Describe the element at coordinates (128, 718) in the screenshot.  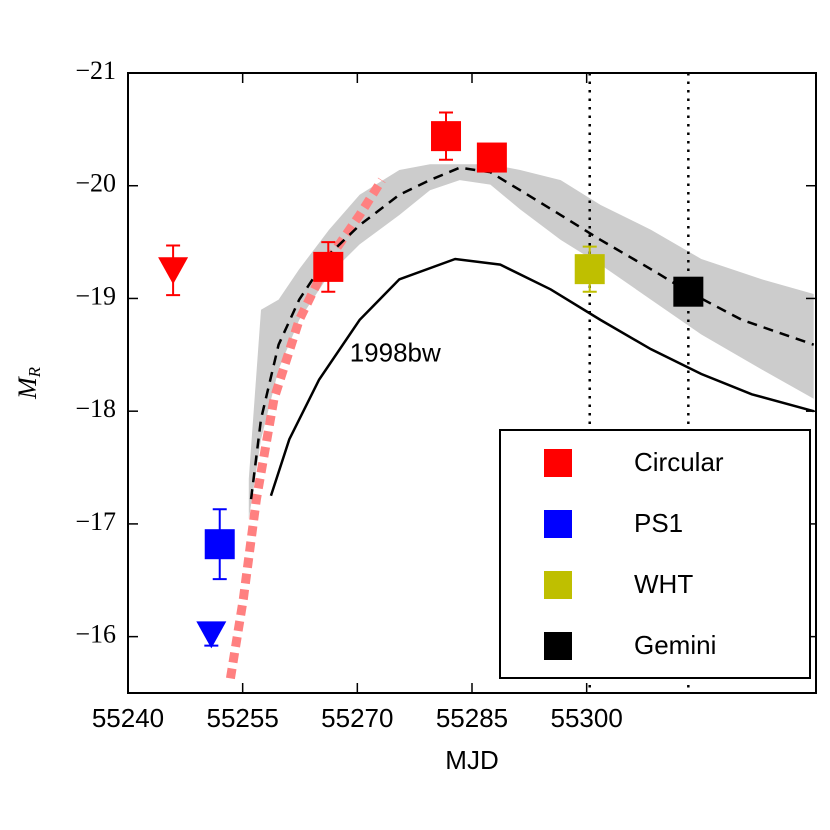
I see `x-tick-label: 55240` at that location.